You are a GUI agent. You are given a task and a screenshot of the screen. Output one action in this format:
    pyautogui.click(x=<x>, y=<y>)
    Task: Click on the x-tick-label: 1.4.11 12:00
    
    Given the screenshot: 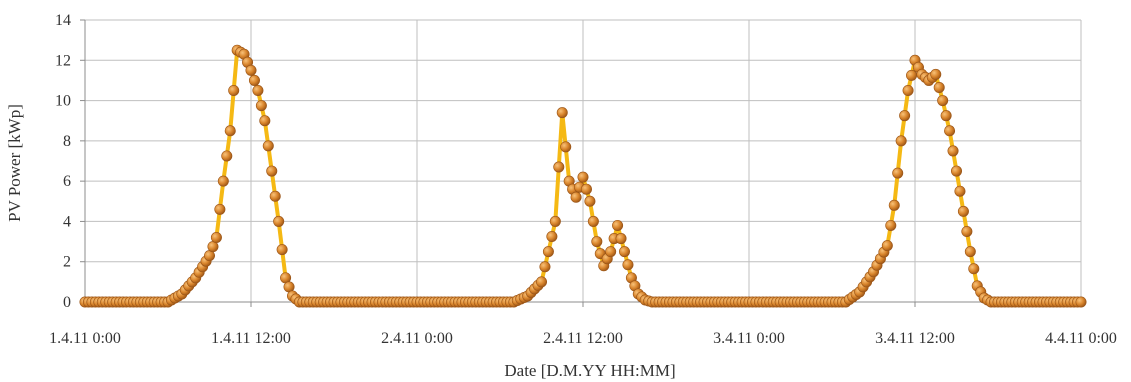 What is the action you would take?
    pyautogui.click(x=251, y=338)
    